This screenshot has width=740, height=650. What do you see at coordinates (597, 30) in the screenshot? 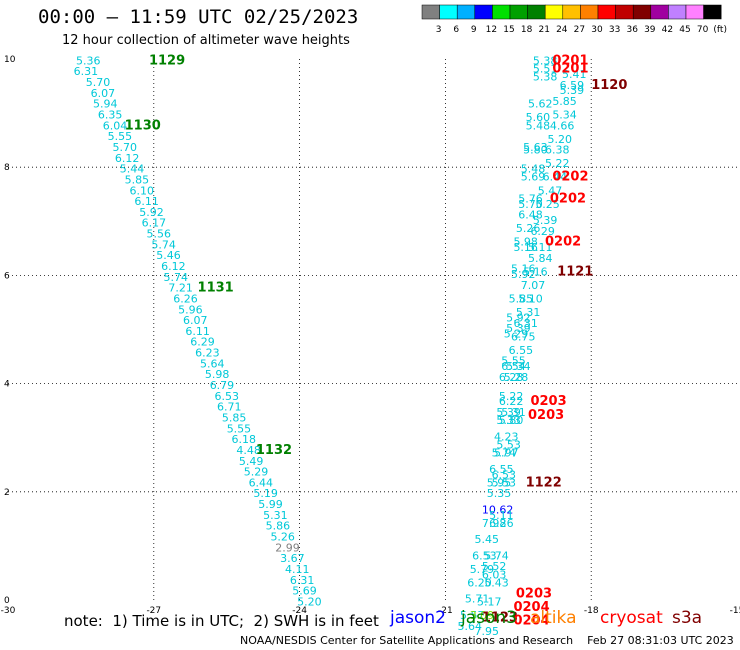
I see `legend-label: 30` at bounding box center [597, 30].